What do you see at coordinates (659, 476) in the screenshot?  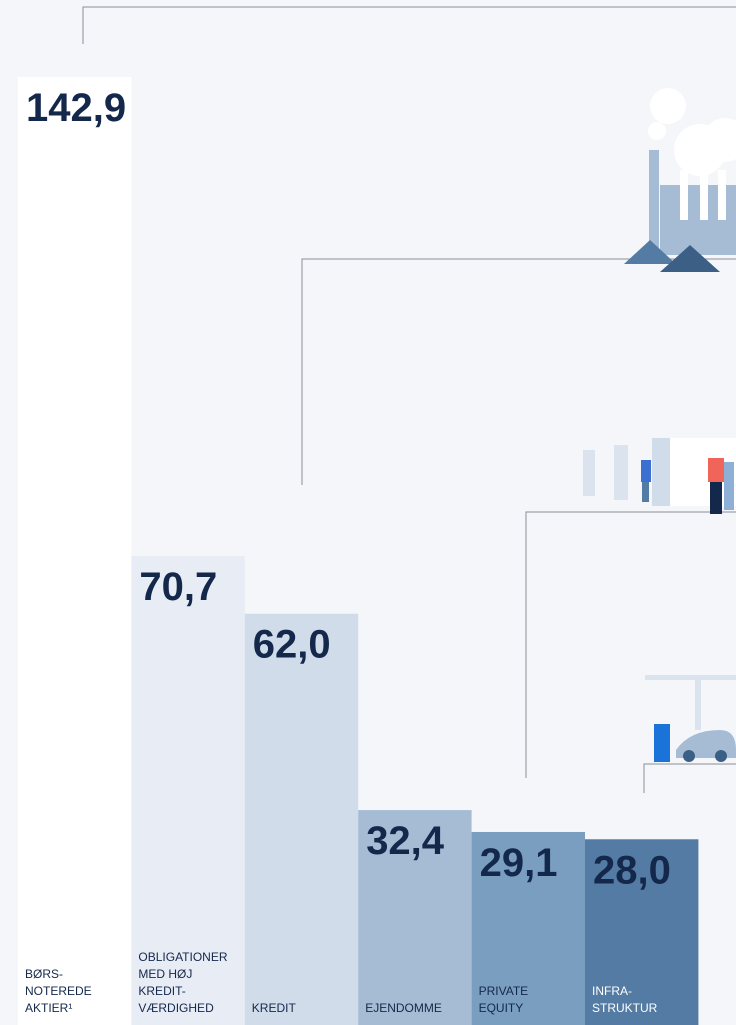 I see `people-illustration` at bounding box center [659, 476].